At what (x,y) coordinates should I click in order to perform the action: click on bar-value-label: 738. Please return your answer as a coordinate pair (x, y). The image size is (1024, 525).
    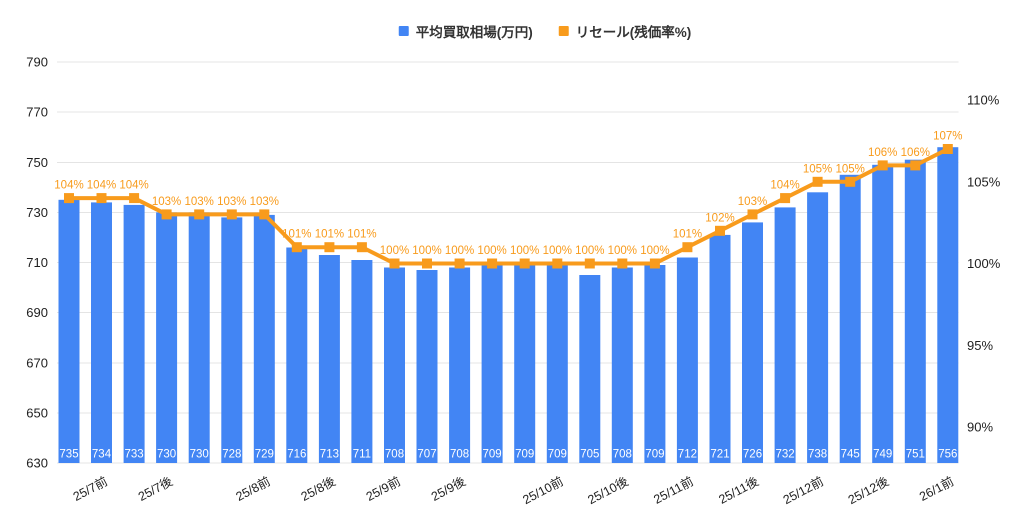
    Looking at the image, I should click on (817, 455).